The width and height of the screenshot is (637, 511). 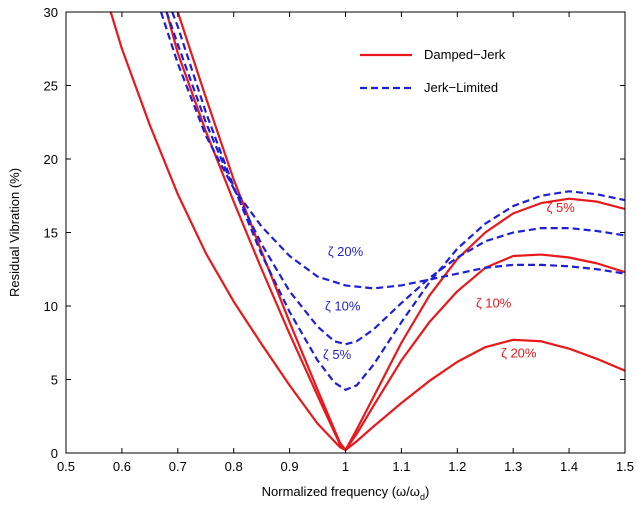 I want to click on x-tick-label: 1.2, so click(x=457, y=466).